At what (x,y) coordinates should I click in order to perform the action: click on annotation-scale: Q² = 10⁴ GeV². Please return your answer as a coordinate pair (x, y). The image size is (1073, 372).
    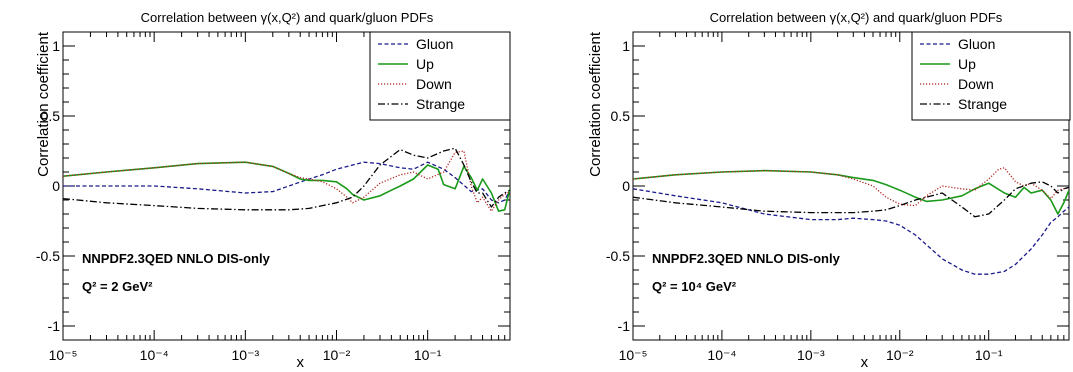
    Looking at the image, I should click on (694, 286).